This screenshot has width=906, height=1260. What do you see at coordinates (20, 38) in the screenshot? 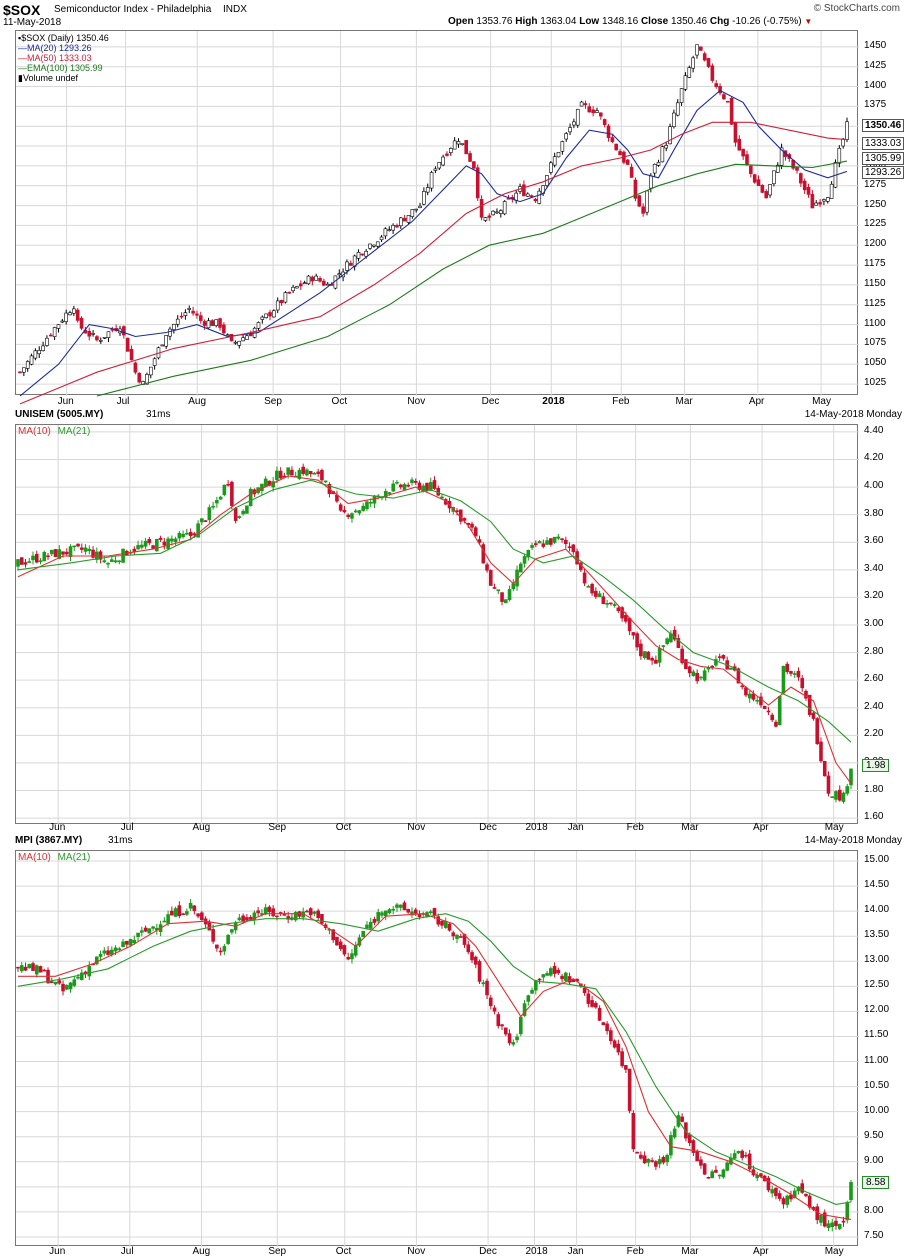
I see `candle-icon: ▪` at bounding box center [20, 38].